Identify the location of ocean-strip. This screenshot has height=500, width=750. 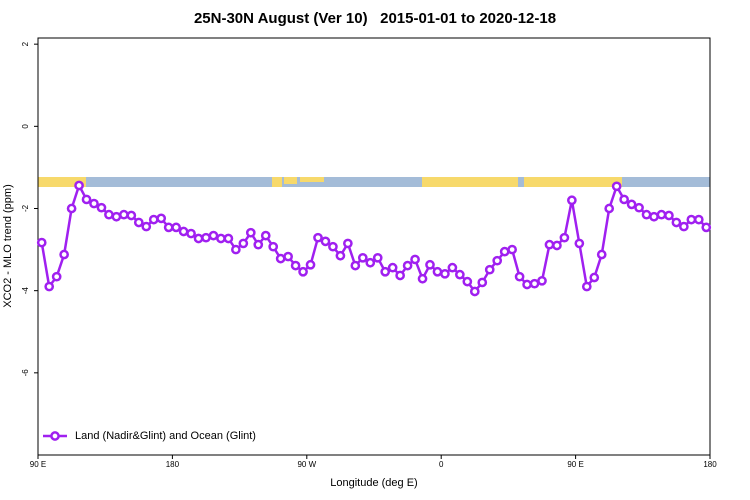
(374, 182).